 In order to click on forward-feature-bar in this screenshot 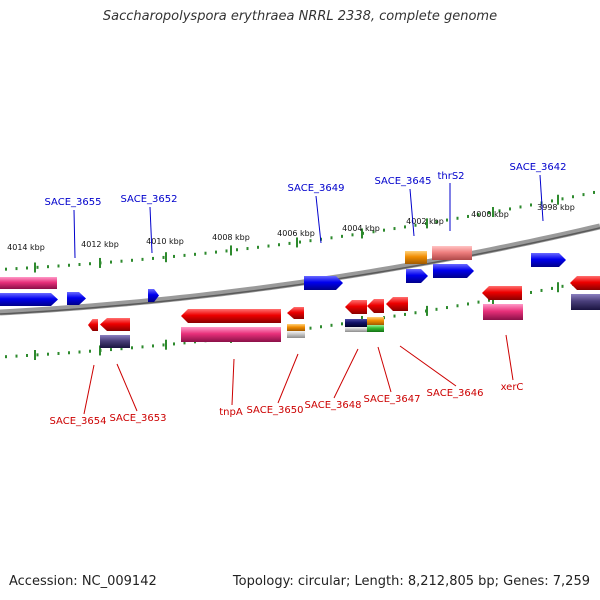, I will do `click(452, 253)`.